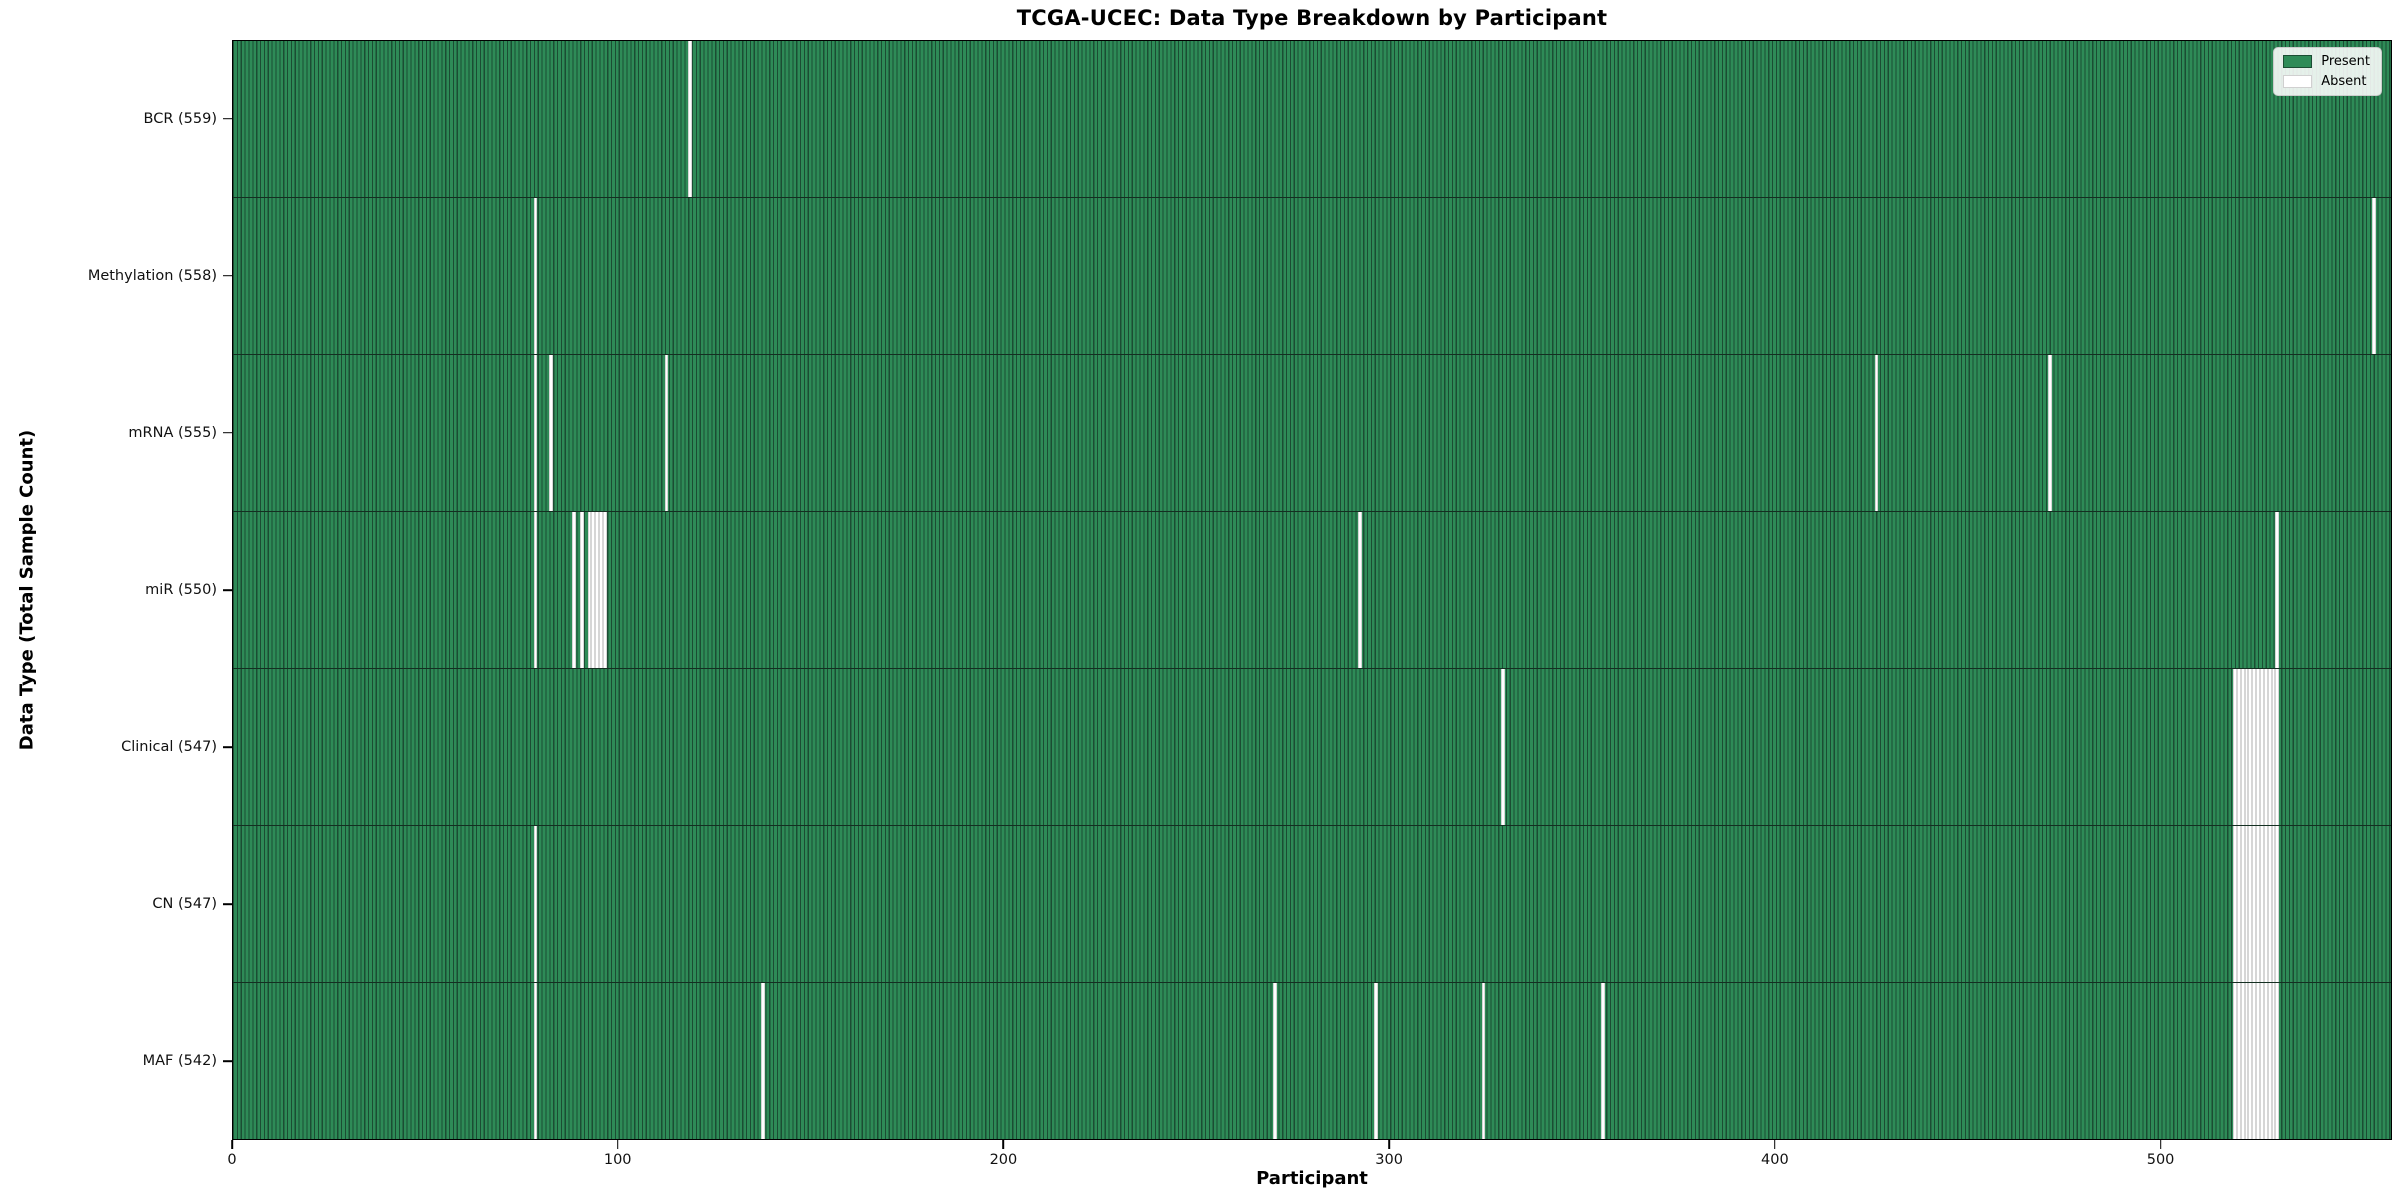 Image resolution: width=2400 pixels, height=1200 pixels. Describe the element at coordinates (1775, 1160) in the screenshot. I see `x-tick-label: 400` at that location.